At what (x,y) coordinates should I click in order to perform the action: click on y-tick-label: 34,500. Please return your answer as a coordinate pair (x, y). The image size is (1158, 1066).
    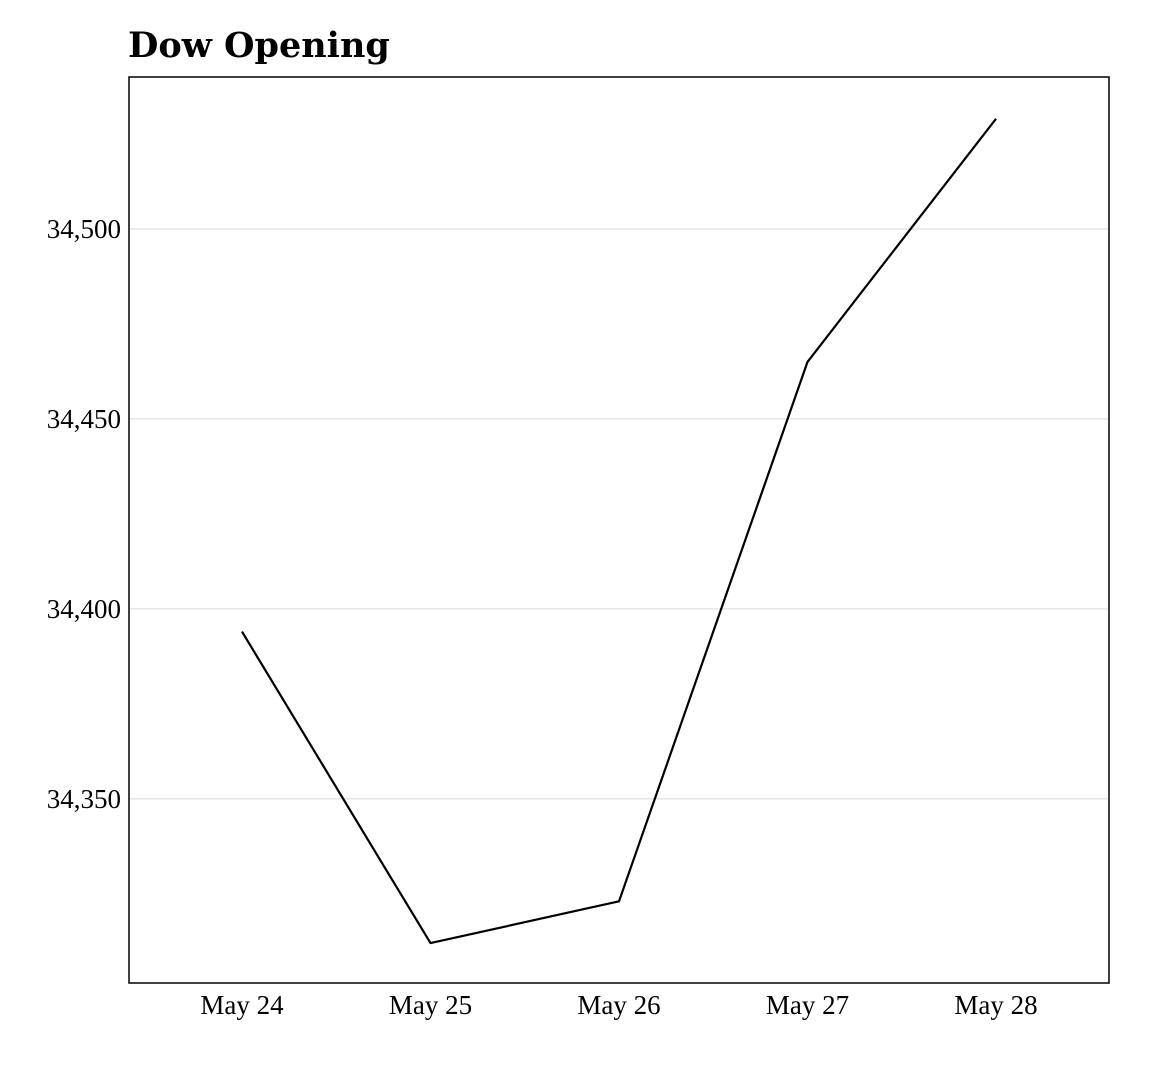
    Looking at the image, I should click on (84, 229).